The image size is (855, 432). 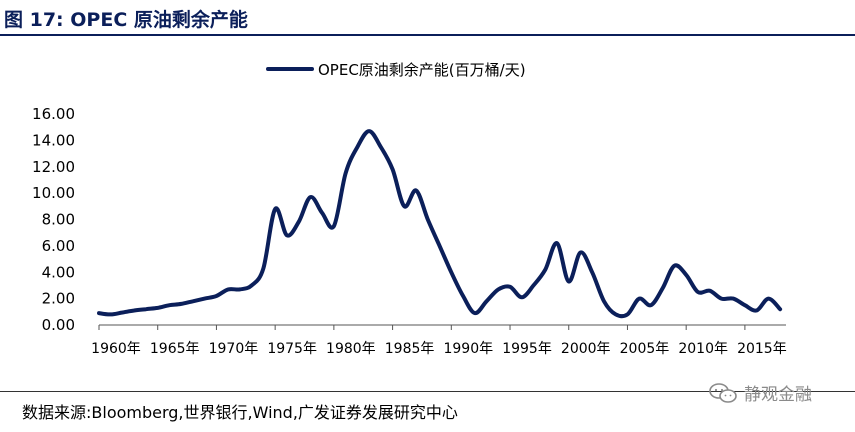 I want to click on y-tick-label: 14.00, so click(x=53, y=140).